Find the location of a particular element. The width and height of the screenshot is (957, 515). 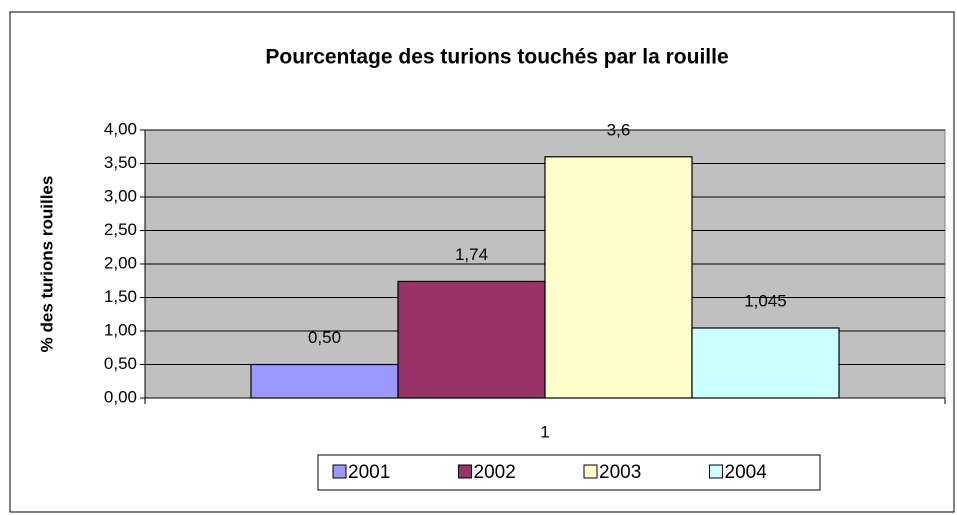

legend-label: 2004 is located at coordinates (746, 472).